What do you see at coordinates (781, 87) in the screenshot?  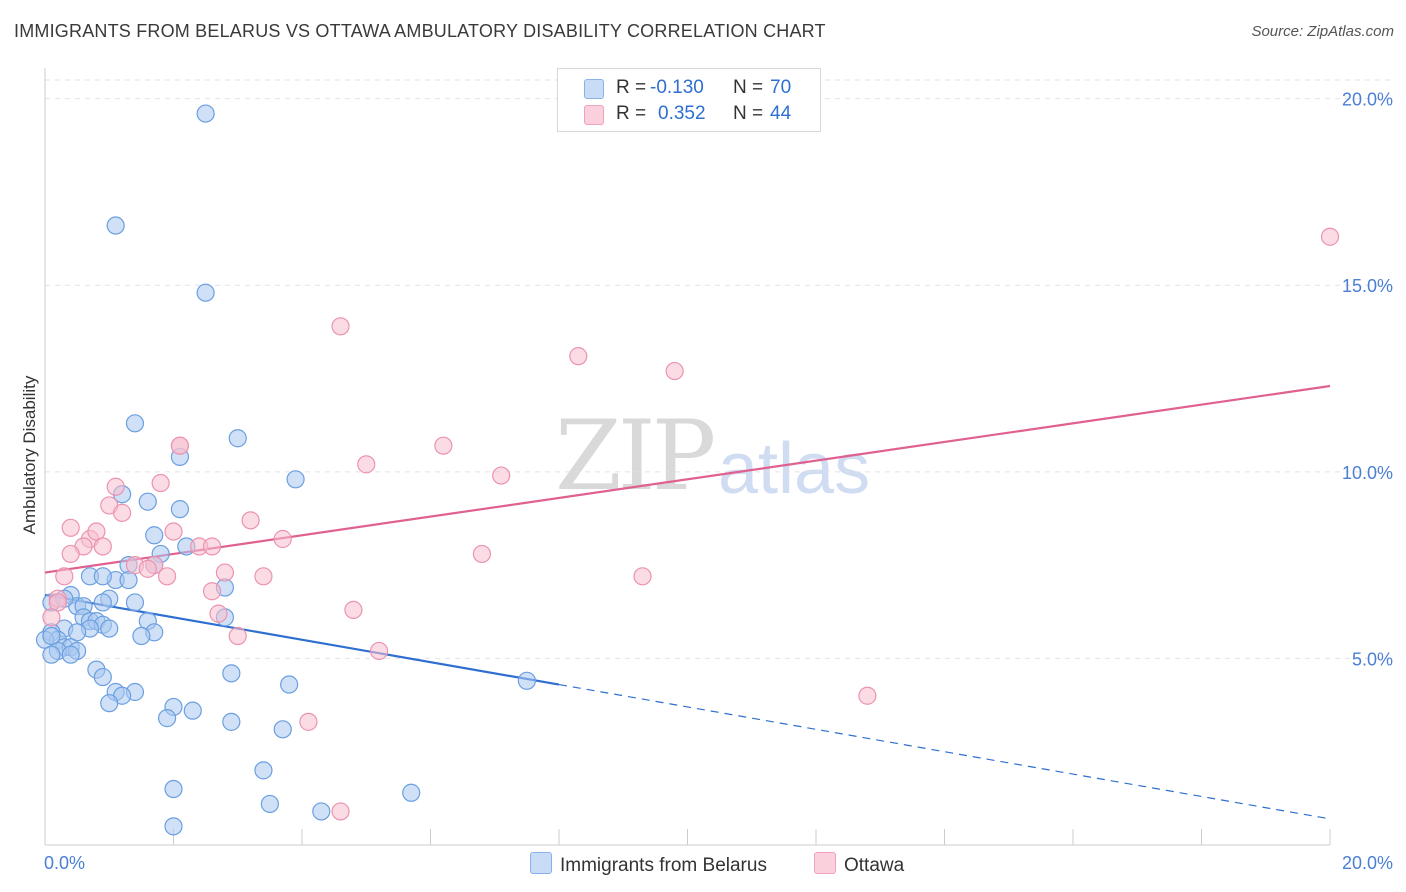 I see `legend-n-value: 70` at bounding box center [781, 87].